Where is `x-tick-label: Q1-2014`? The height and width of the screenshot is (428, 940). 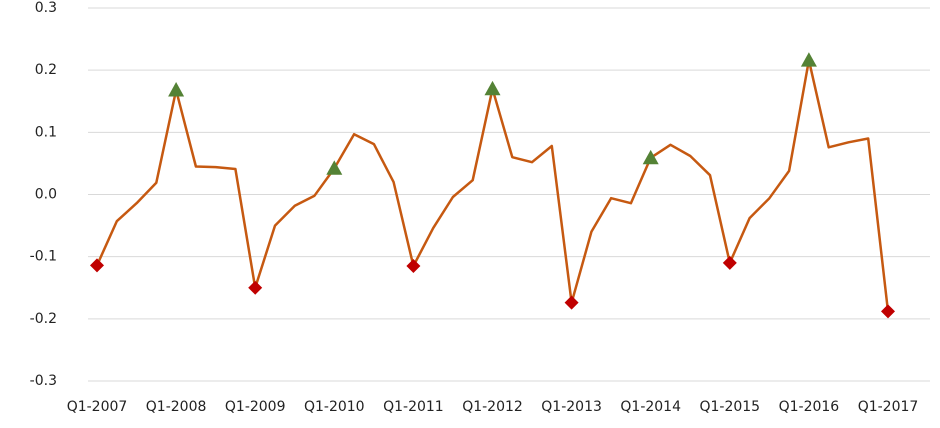
x-tick-label: Q1-2014 is located at coordinates (650, 407).